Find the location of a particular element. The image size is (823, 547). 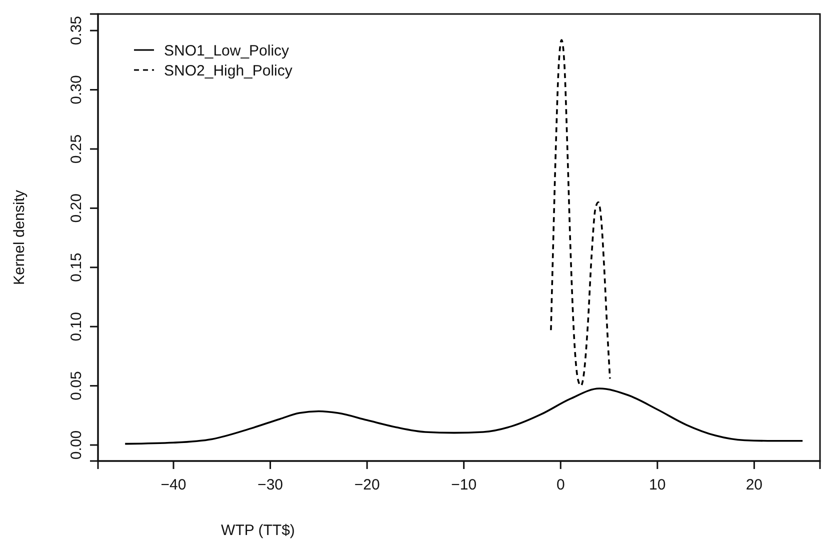

y-tick-label: 0.25 is located at coordinates (76, 149).